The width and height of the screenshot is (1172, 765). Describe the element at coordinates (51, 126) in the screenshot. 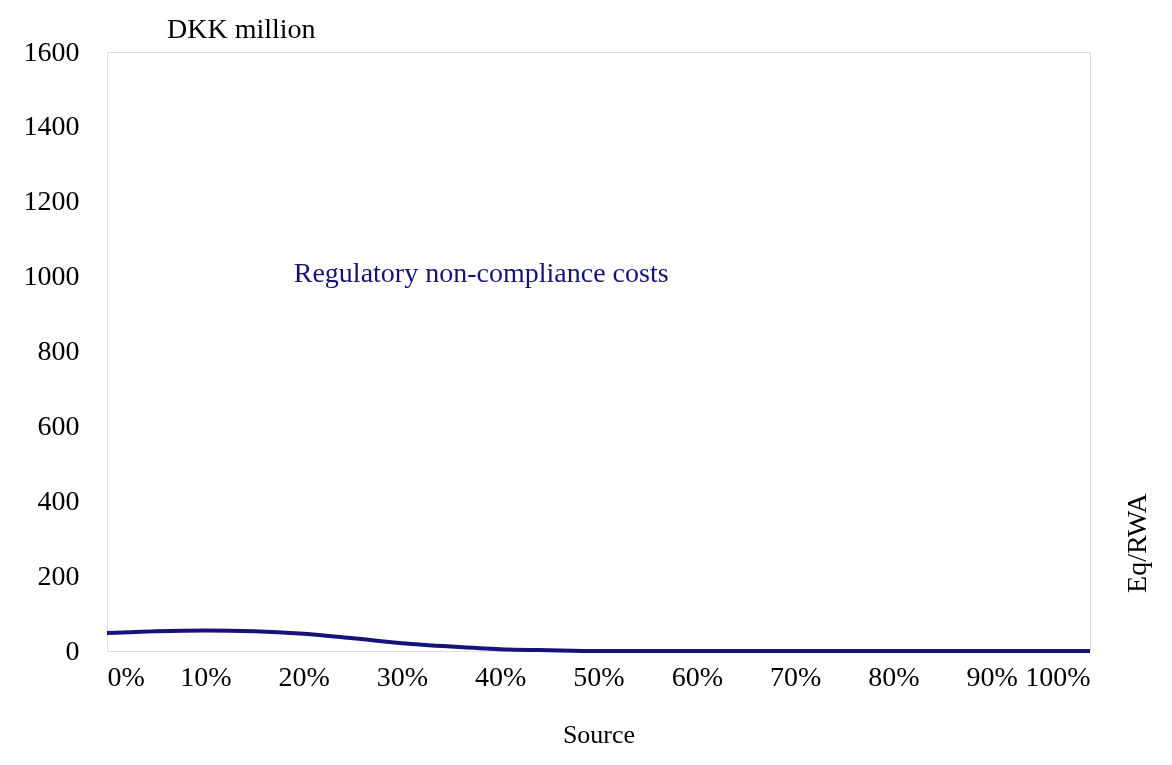

I see `y-tick-label: 1400` at that location.